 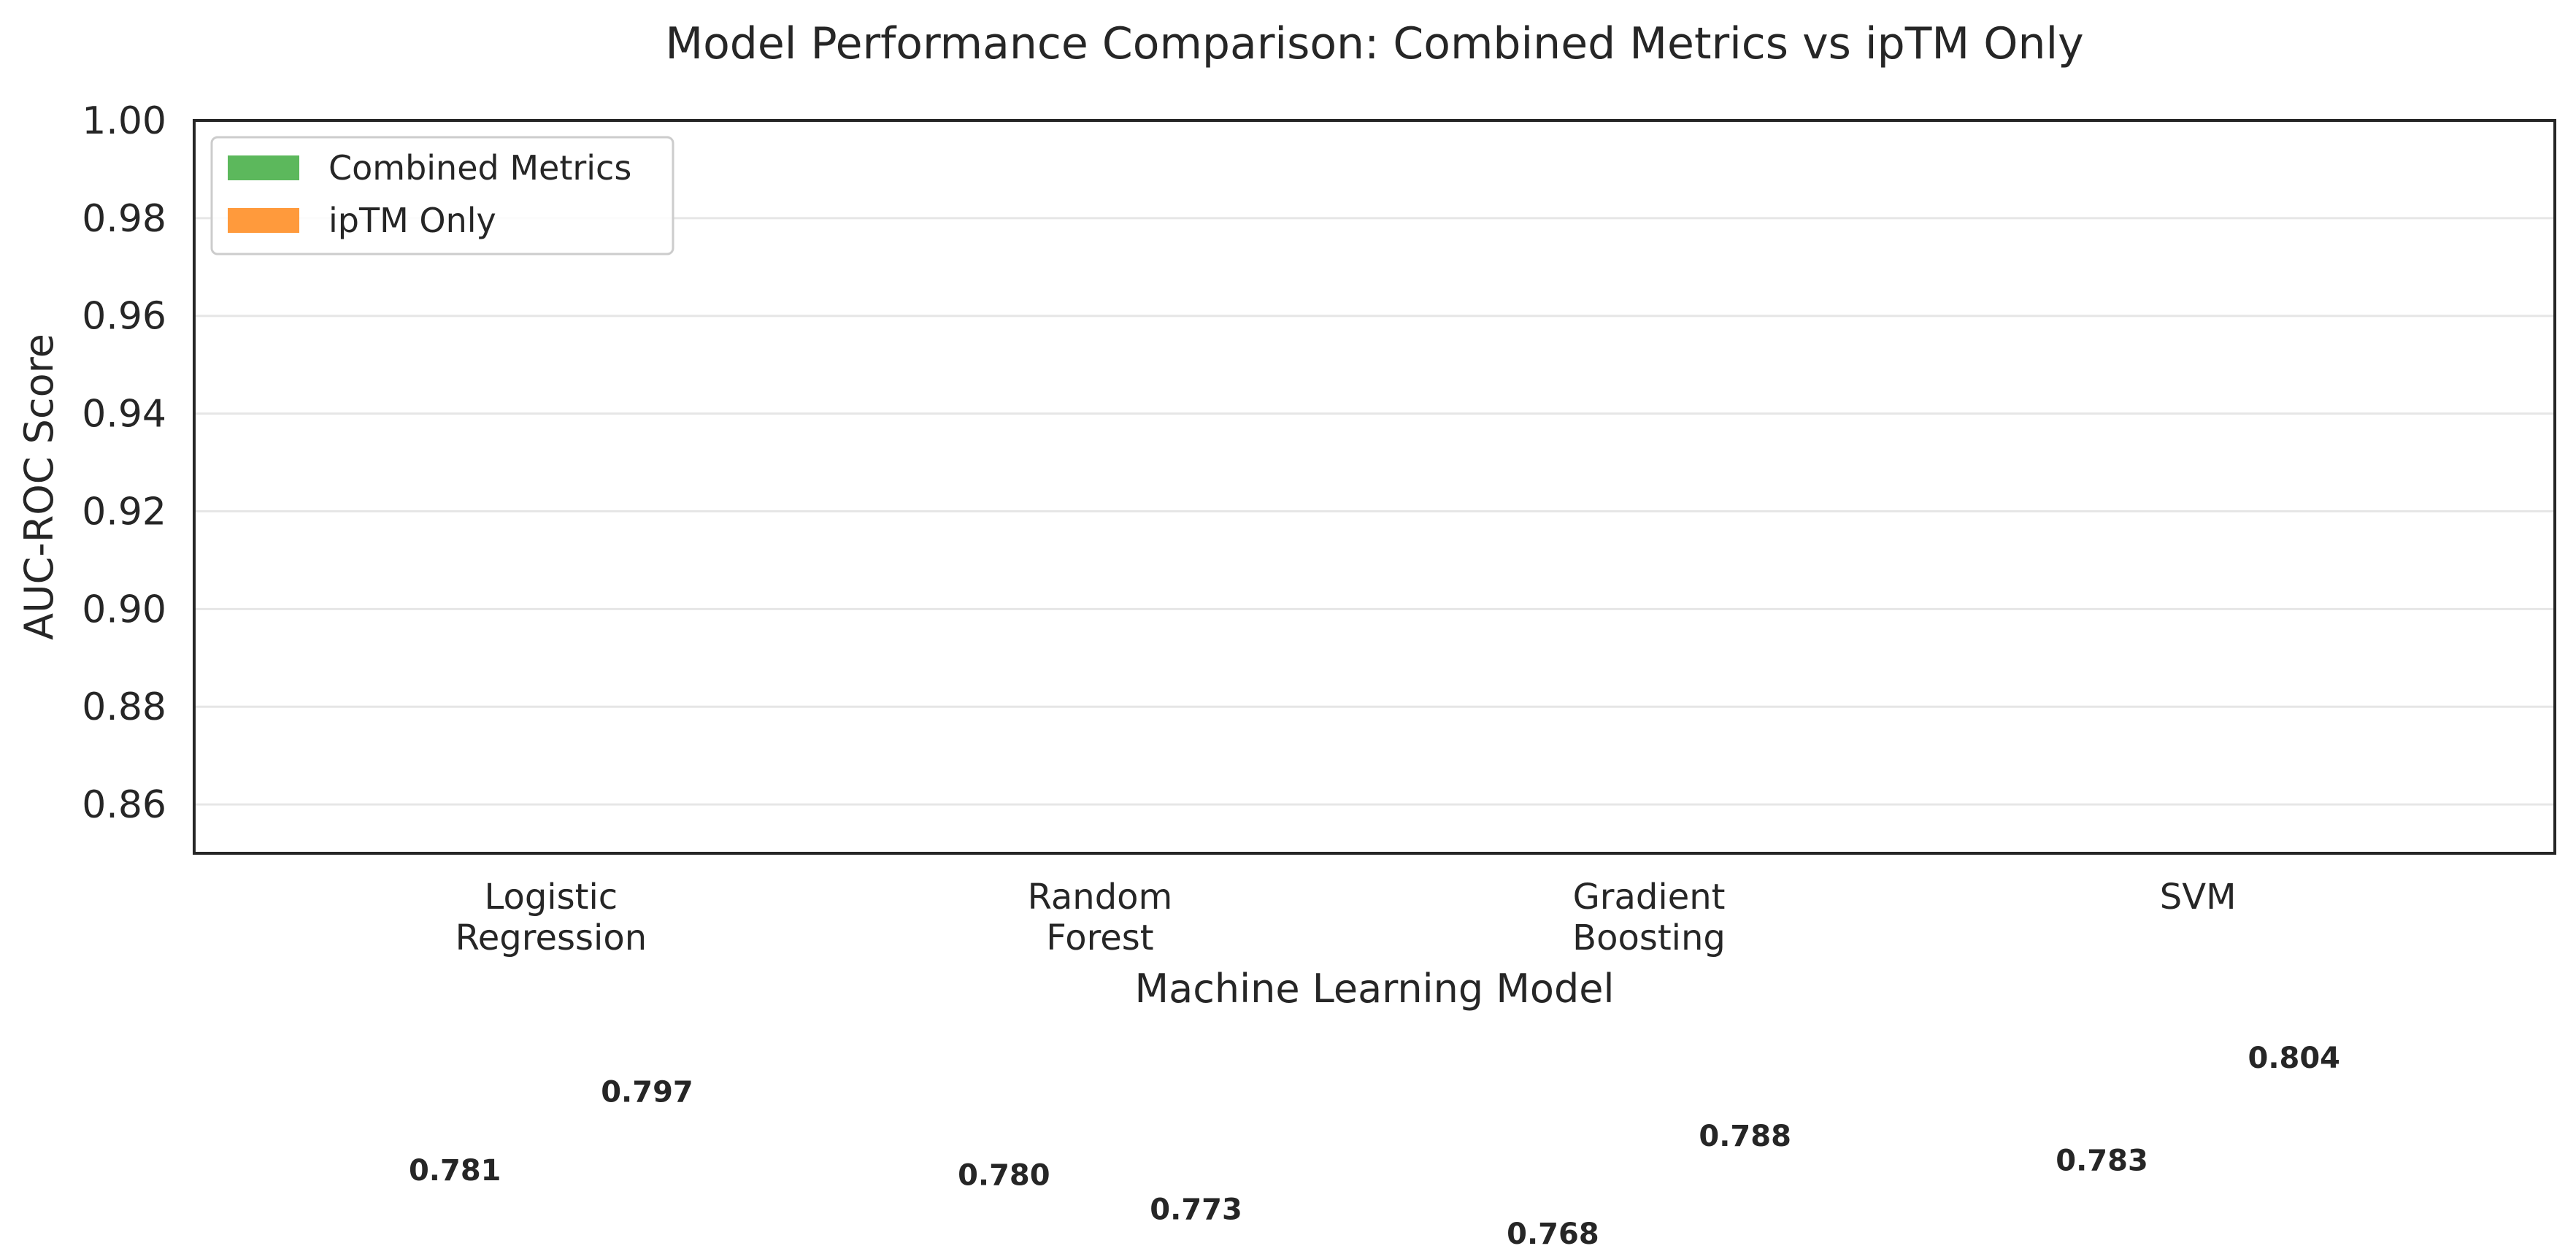 I want to click on legend-label-combined-metrics: Combined Metrics, so click(x=479, y=168).